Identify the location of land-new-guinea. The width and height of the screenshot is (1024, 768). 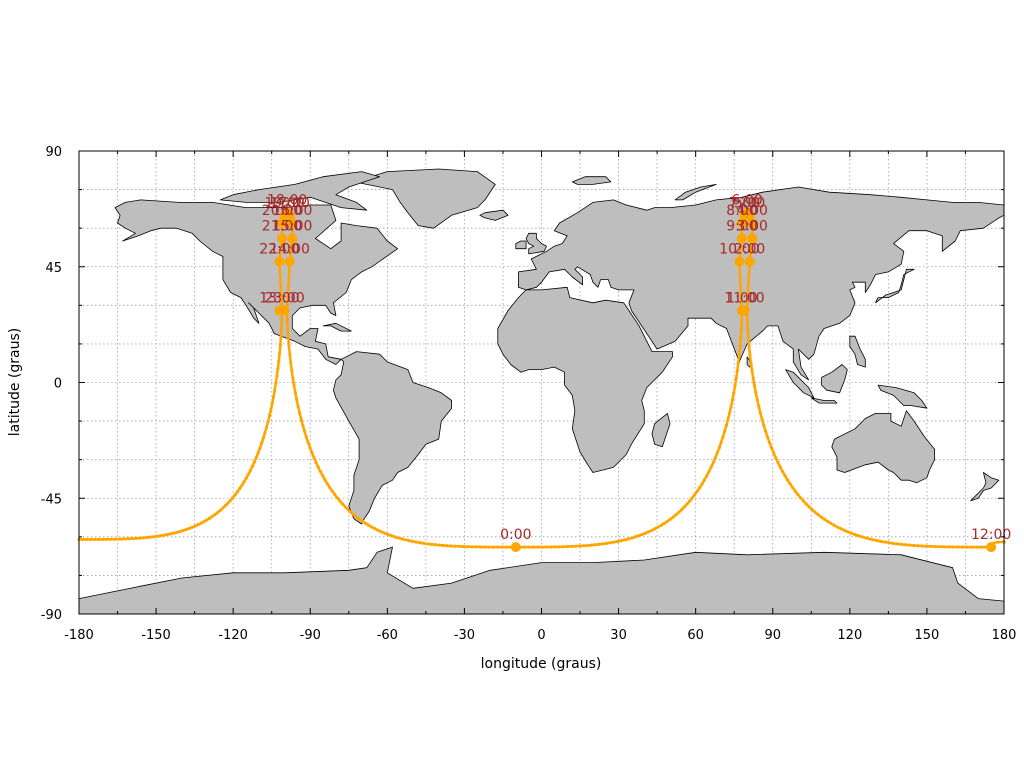
(902, 396).